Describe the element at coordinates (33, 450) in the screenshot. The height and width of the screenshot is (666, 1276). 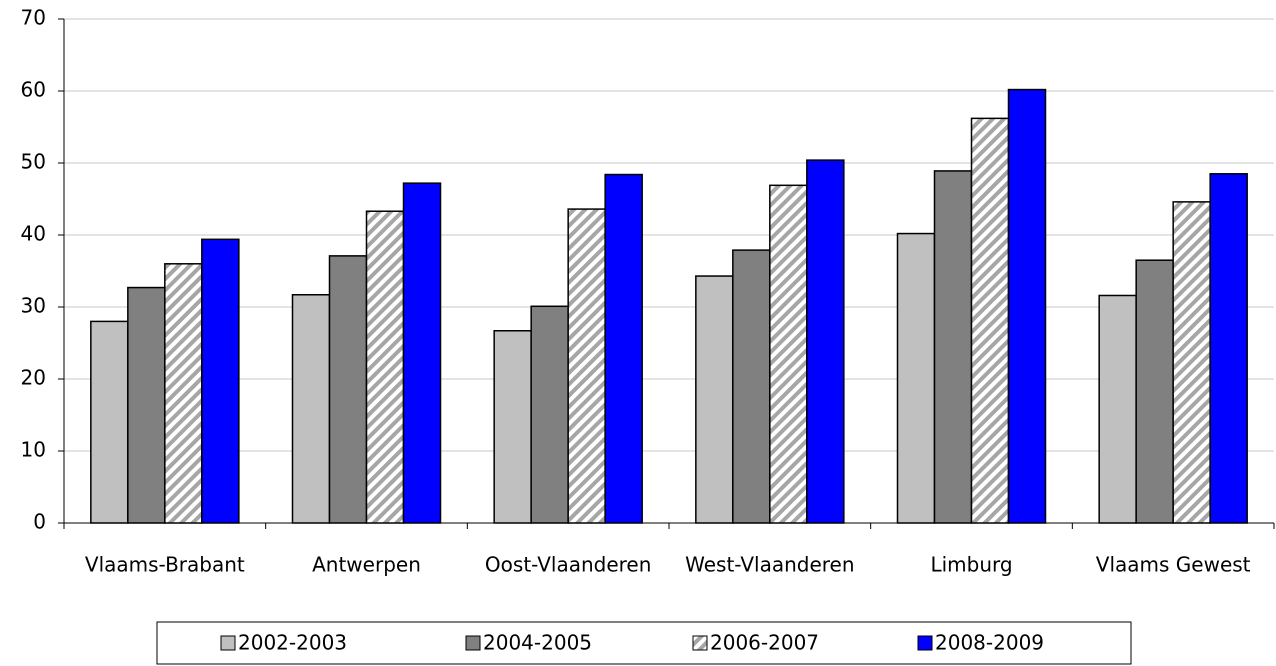
I see `y-tick-label: 10` at that location.